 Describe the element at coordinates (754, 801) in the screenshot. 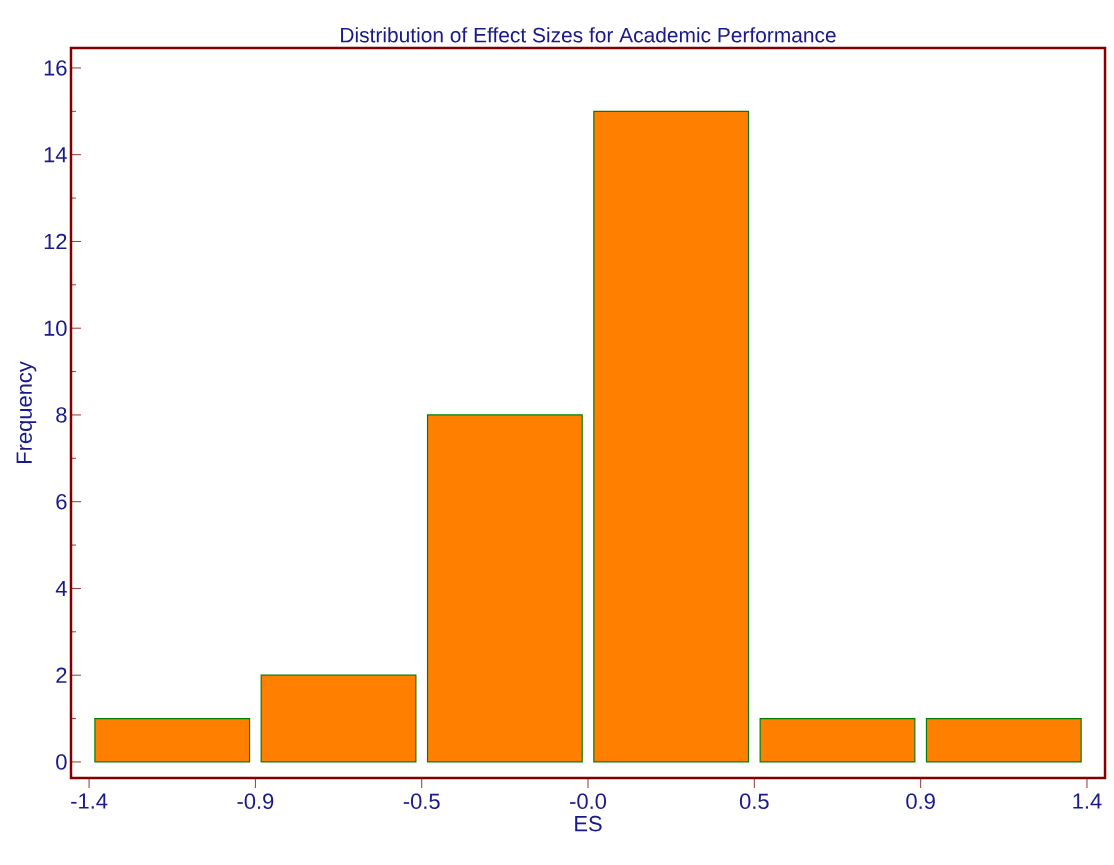

I see `x-tick-label: 0.5` at that location.